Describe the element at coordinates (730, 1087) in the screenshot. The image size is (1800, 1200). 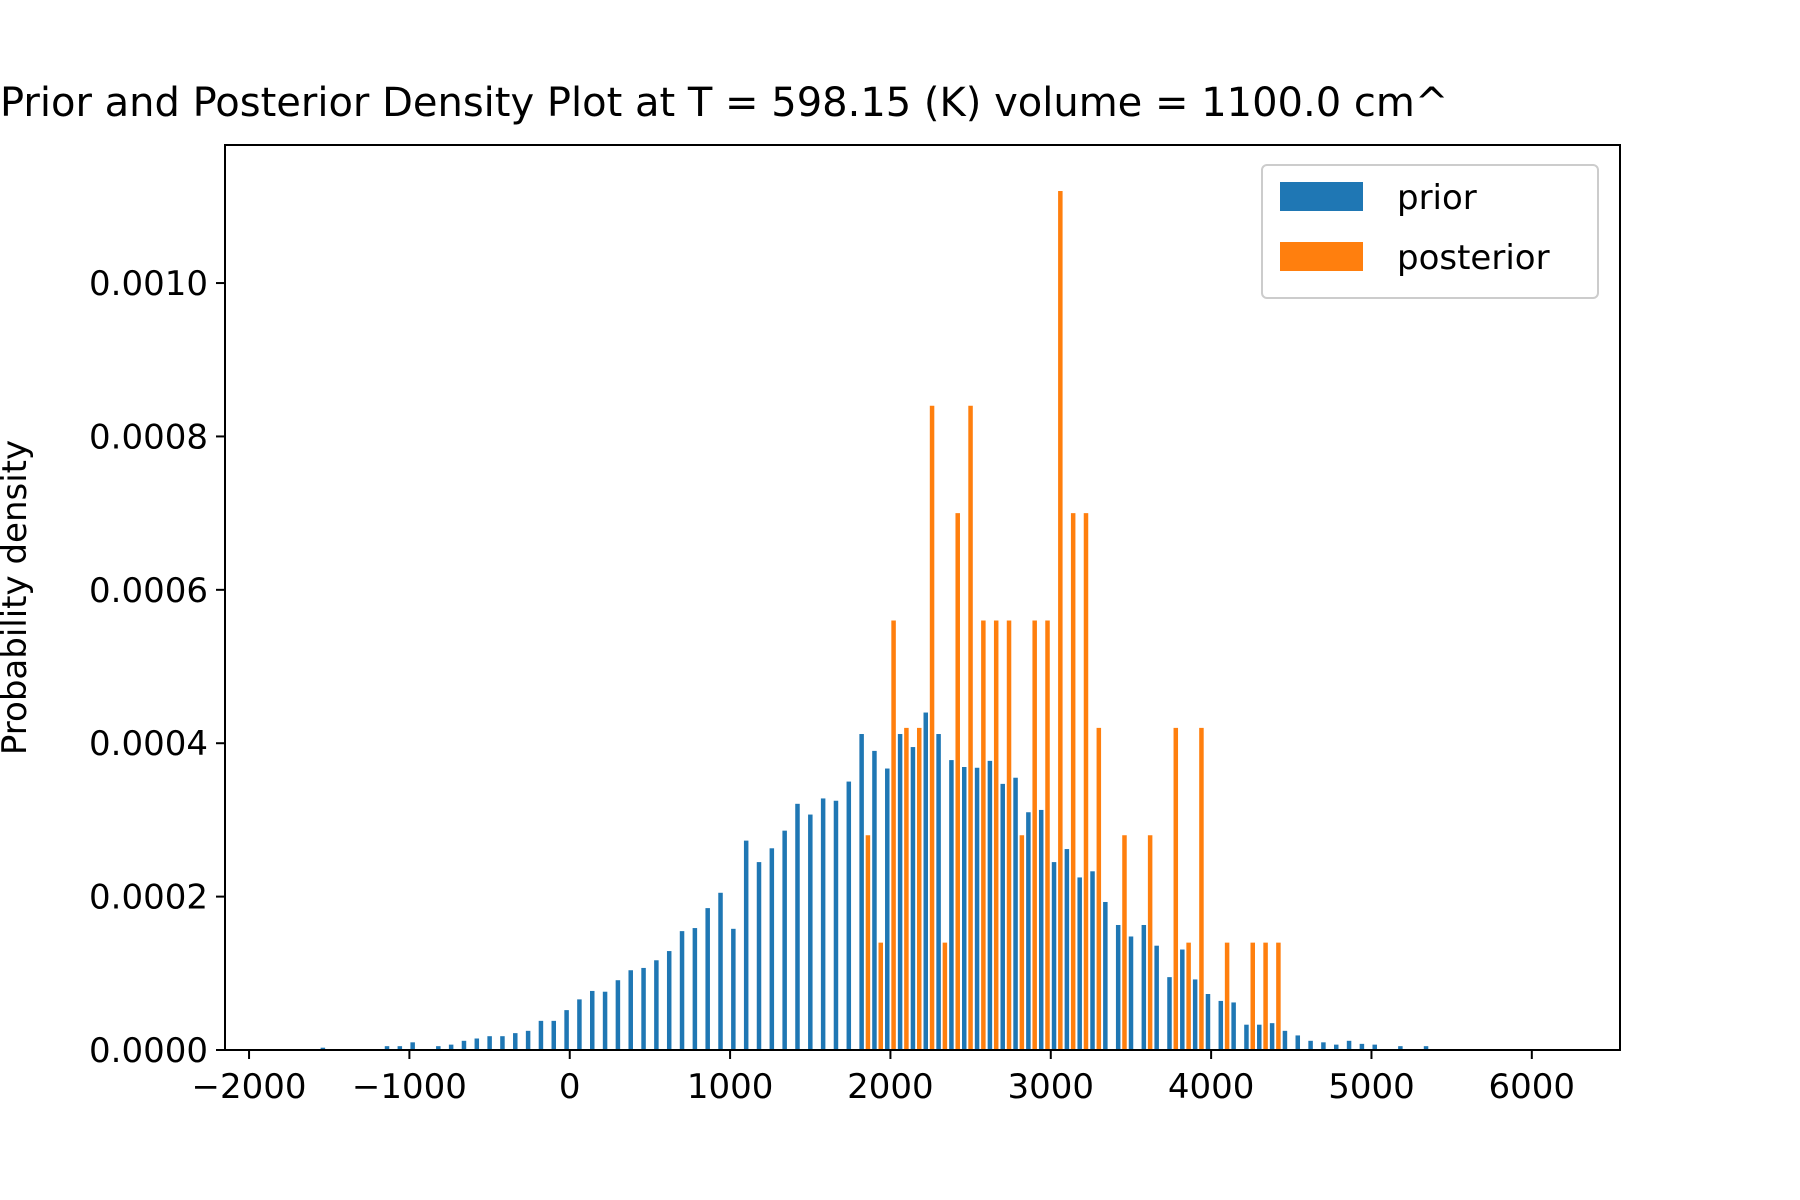
I see `x-tick-label: 1000` at that location.